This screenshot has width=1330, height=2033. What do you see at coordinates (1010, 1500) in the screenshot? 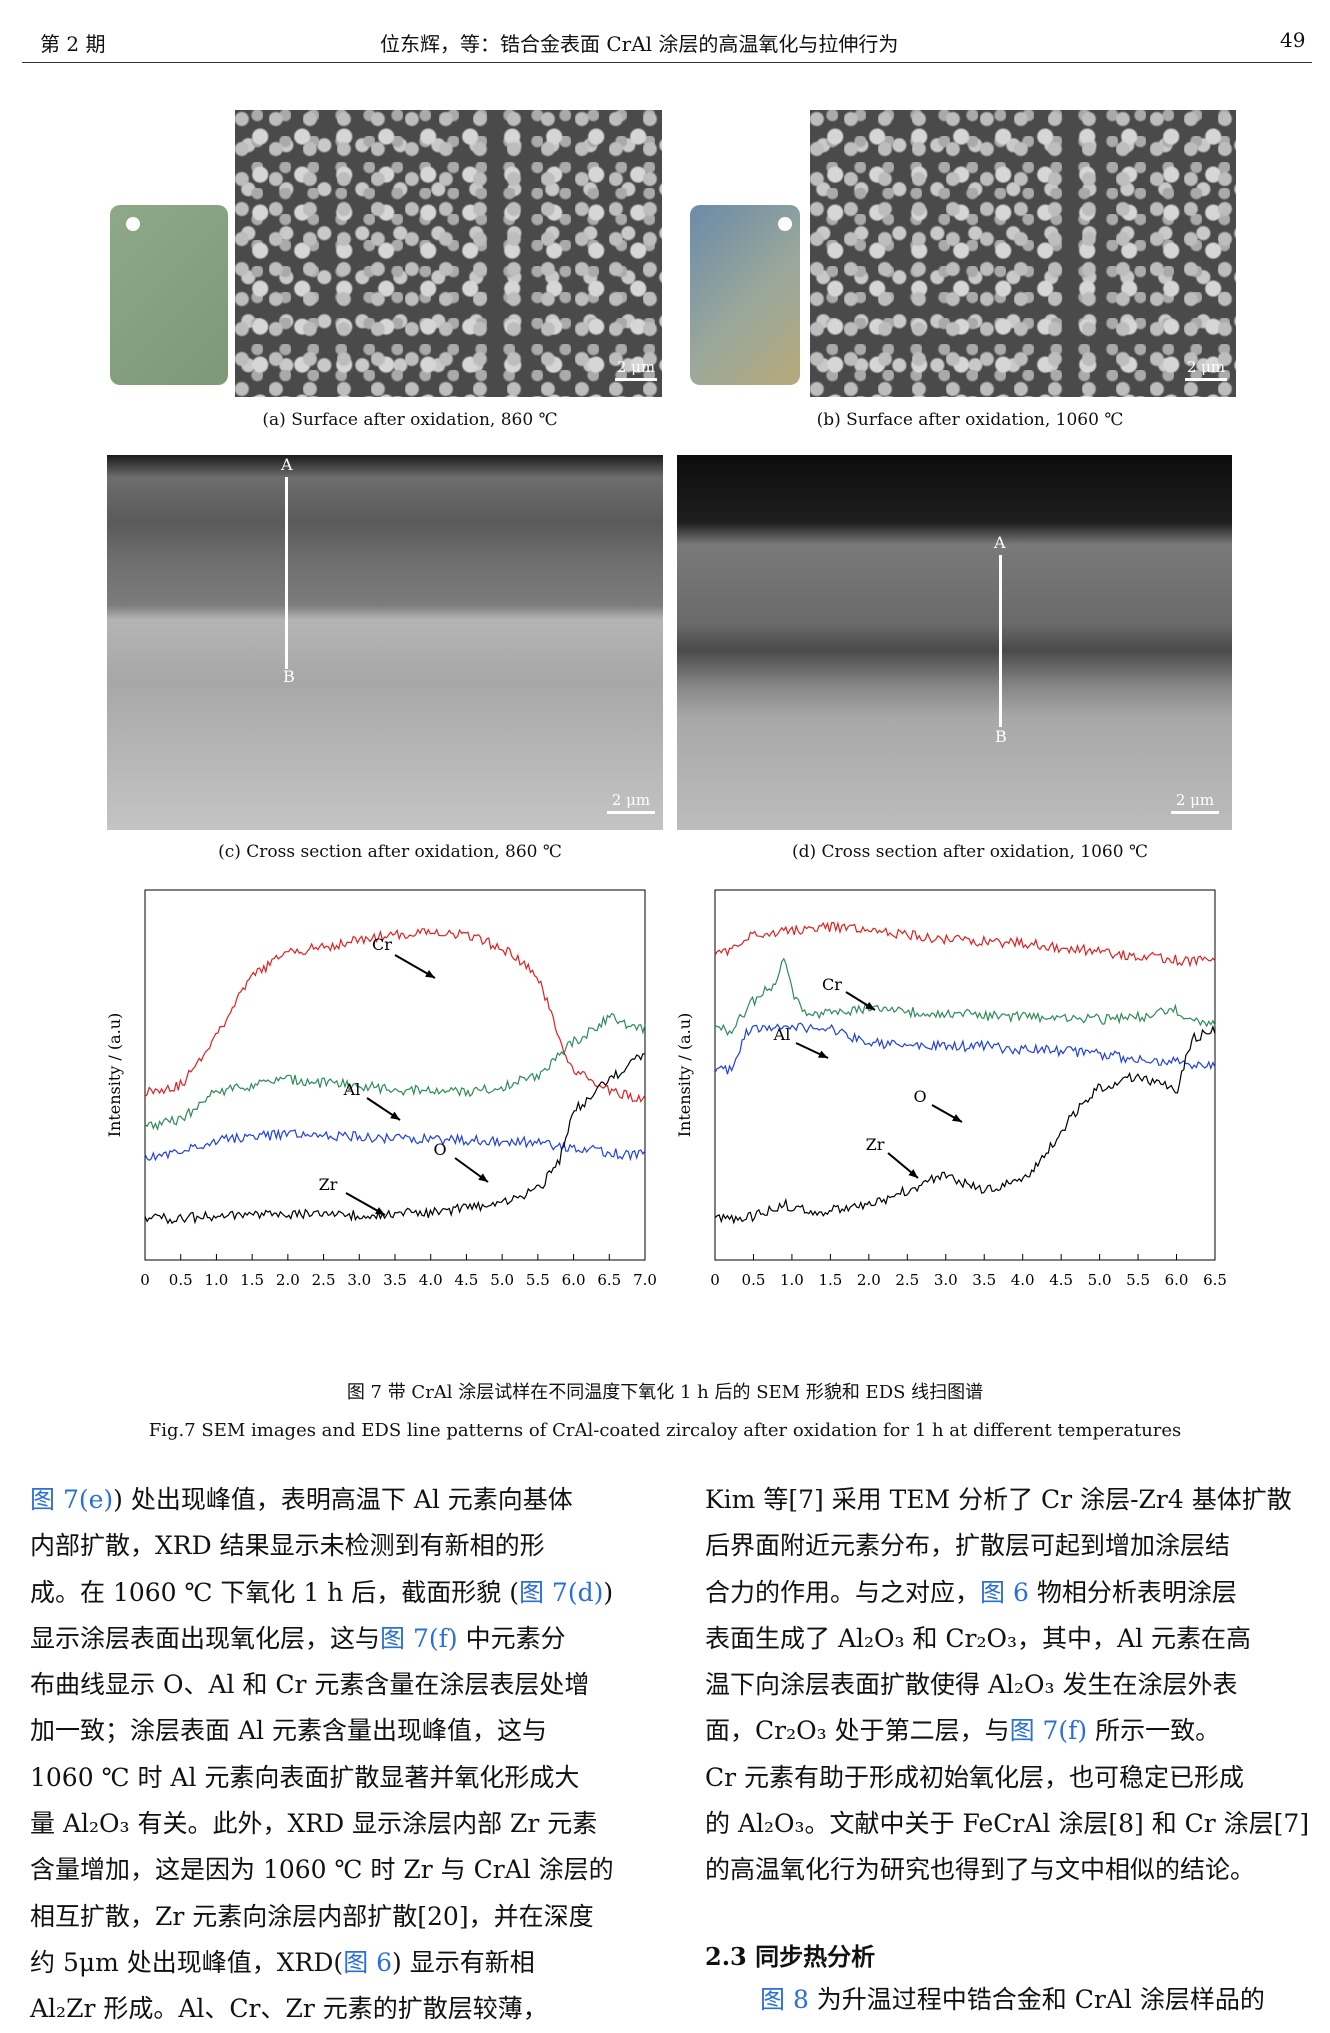
I see `text-line: Kim 等[7] 采用 TEM 分析了 Cr 涂层-Zr4 基体扩散` at bounding box center [1010, 1500].